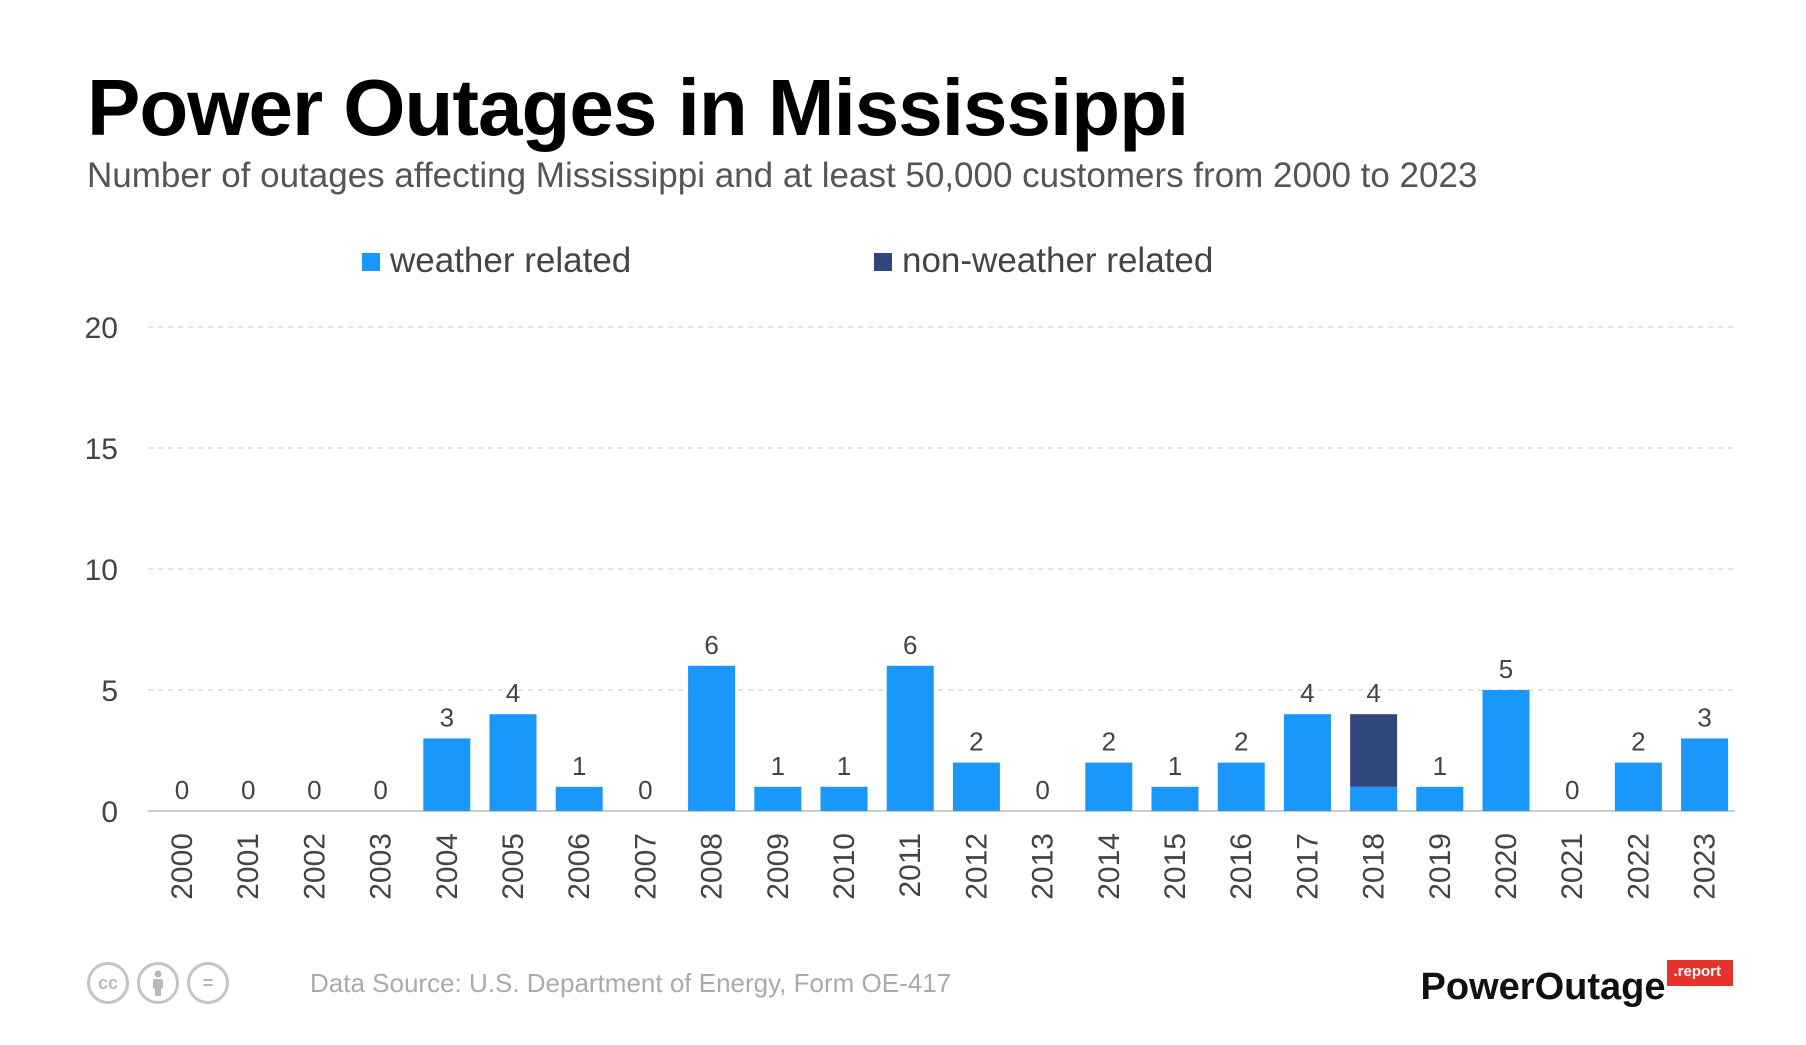 The height and width of the screenshot is (1045, 1806). I want to click on x-tick-label: 2018, so click(1374, 866).